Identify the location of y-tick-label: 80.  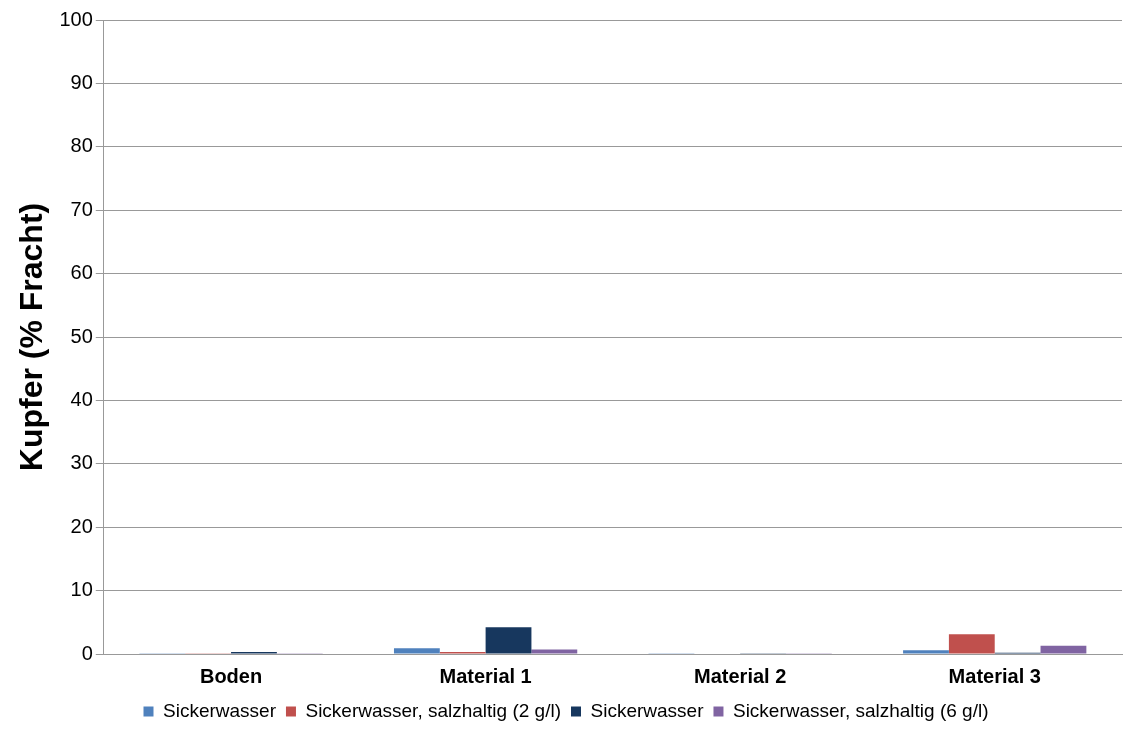
(81, 145).